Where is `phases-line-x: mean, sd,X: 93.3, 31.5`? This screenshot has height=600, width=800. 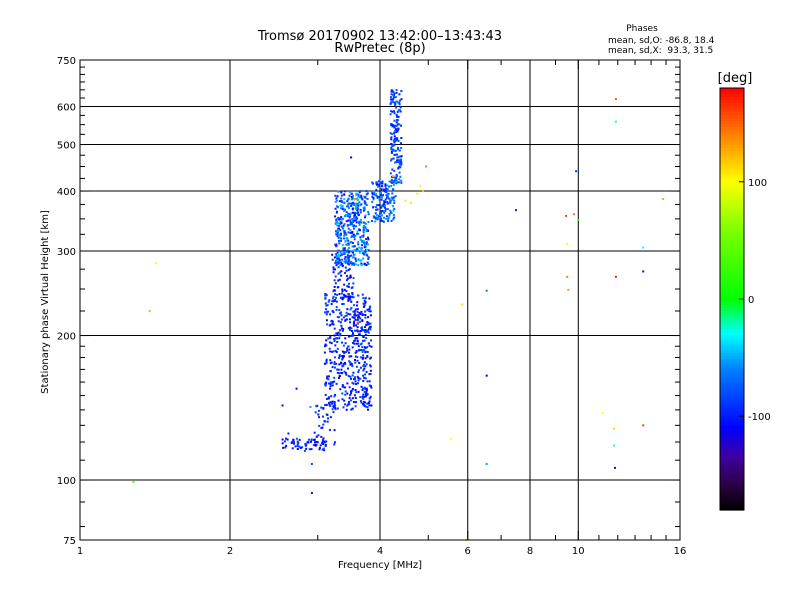
phases-line-x: mean, sd,X: 93.3, 31.5 is located at coordinates (660, 51).